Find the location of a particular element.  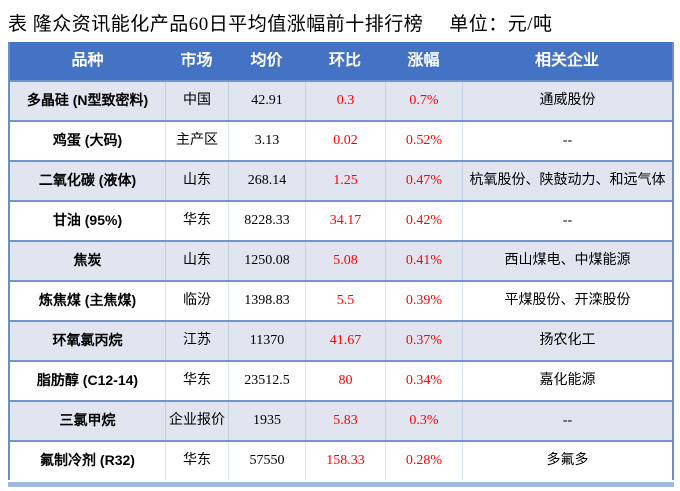

table-row: 鸡蛋 (大码) 主产区 3.13 0.02 0.52% -- is located at coordinates (341, 140).